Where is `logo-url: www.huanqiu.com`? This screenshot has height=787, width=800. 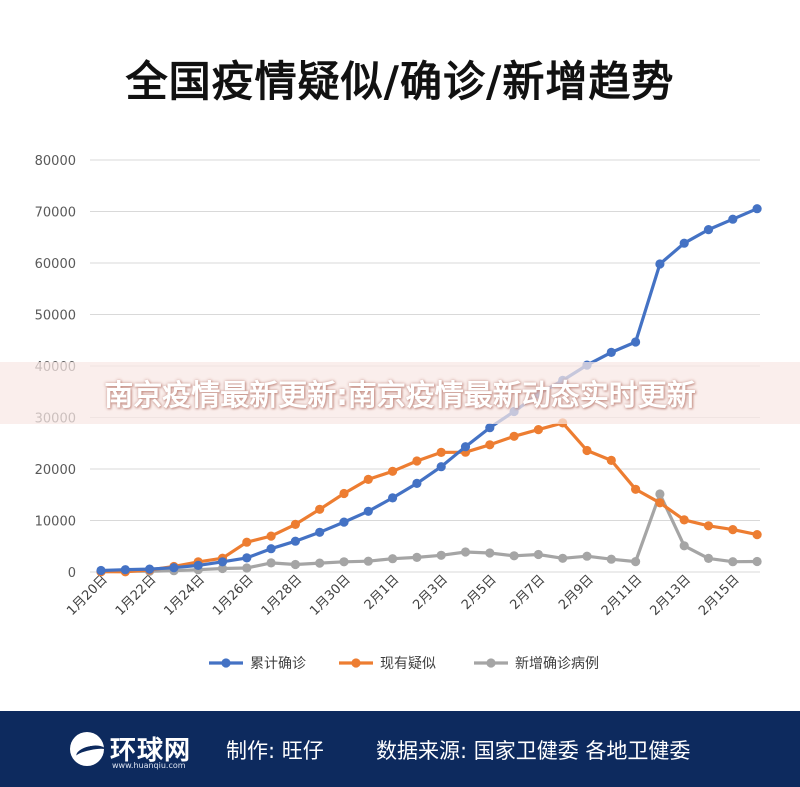 logo-url: www.huanqiu.com is located at coordinates (149, 765).